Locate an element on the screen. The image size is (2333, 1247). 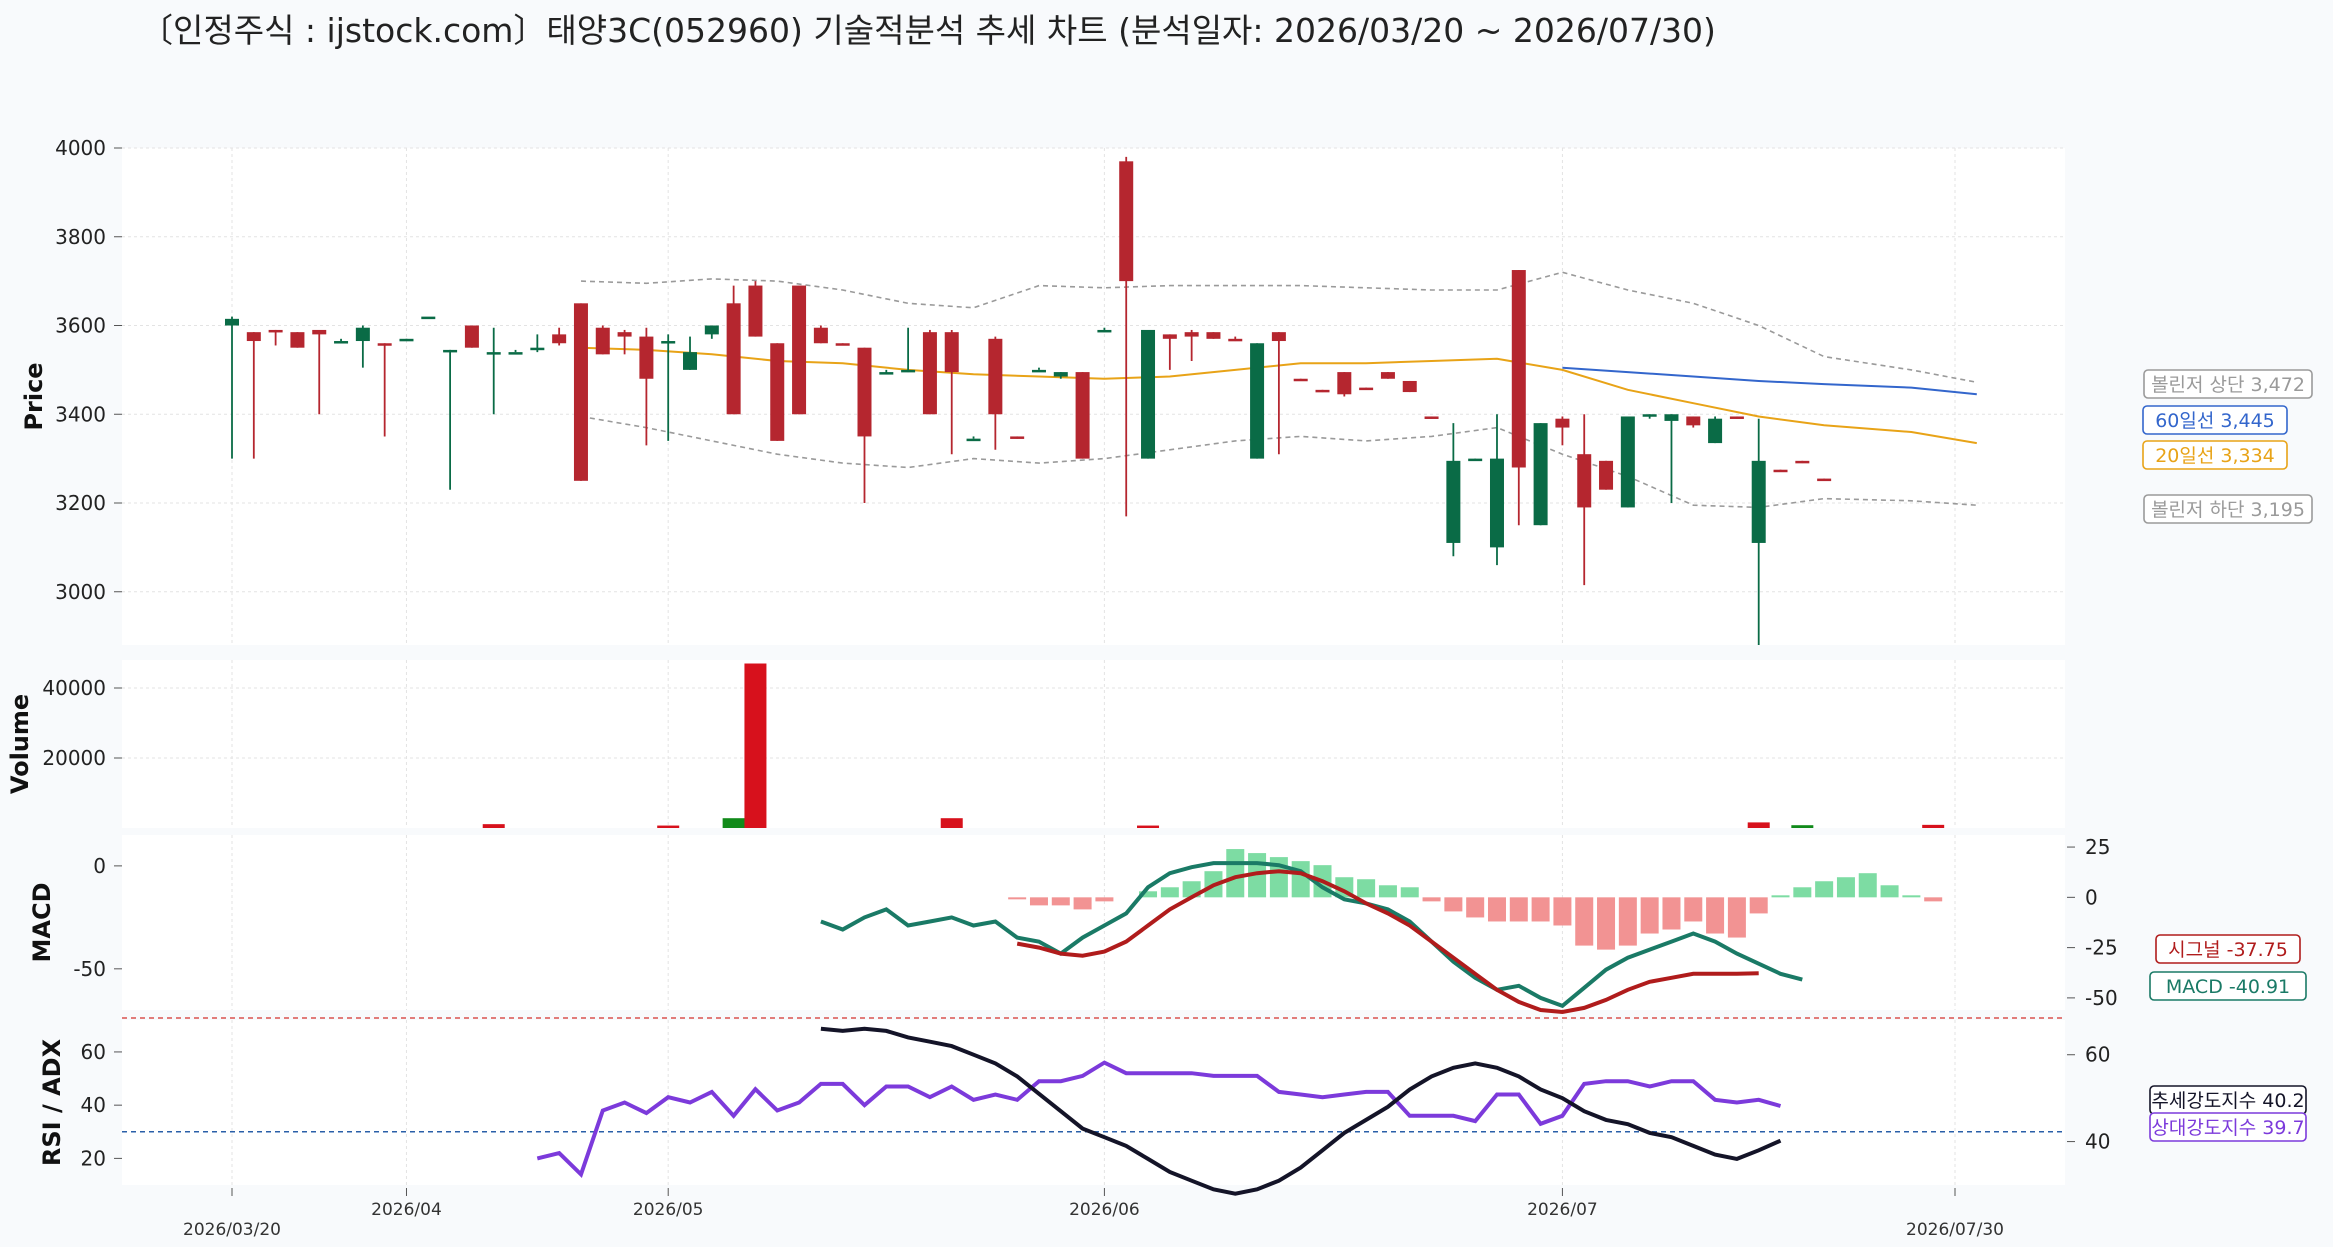
price-y-tick-label: 3200 is located at coordinates (80, 503).